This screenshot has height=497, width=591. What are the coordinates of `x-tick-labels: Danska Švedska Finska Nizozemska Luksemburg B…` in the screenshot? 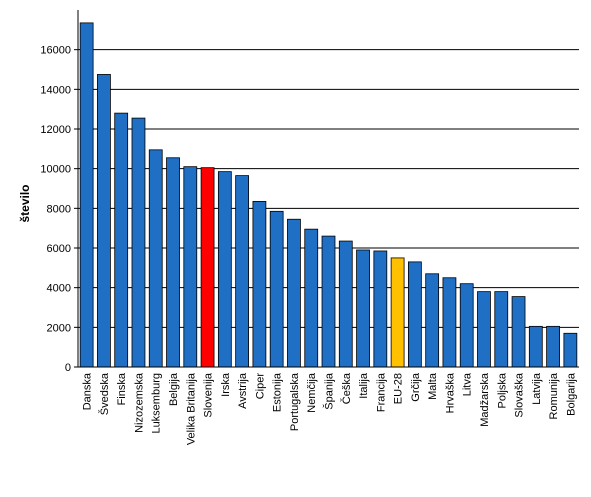 It's located at (330, 408).